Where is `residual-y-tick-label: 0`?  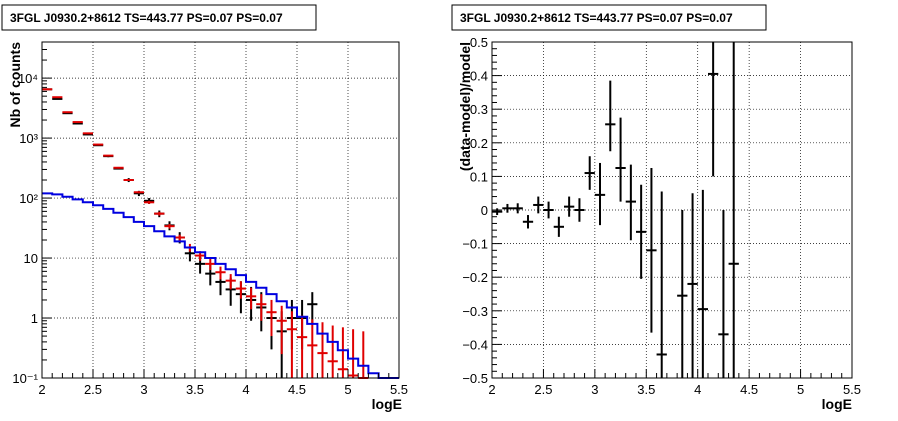 residual-y-tick-label: 0 is located at coordinates (484, 210).